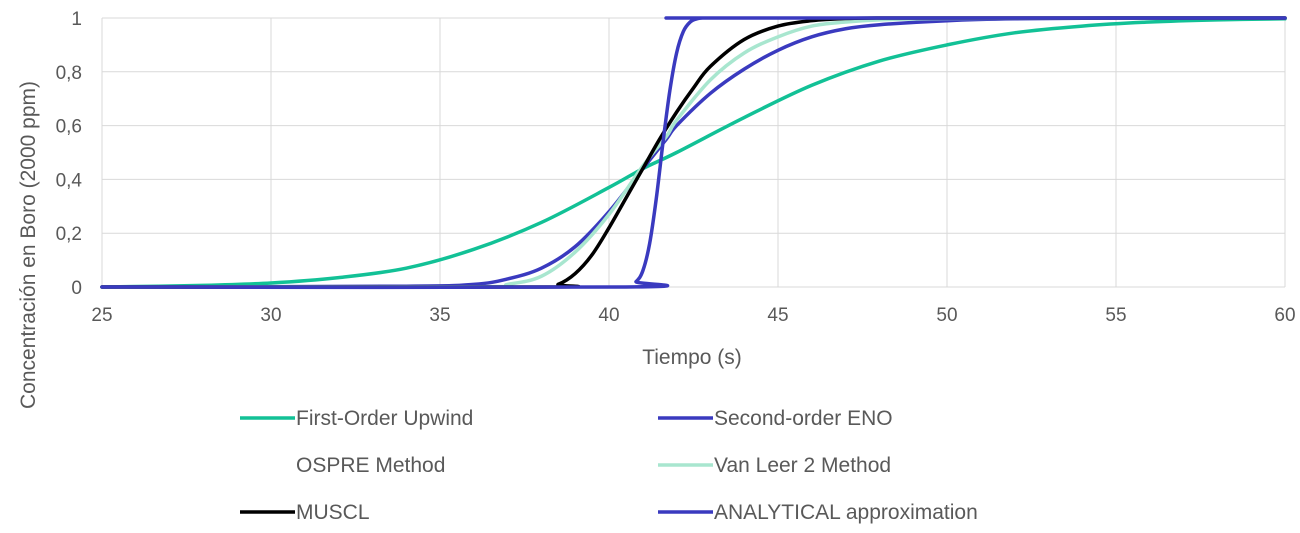 The height and width of the screenshot is (533, 1300). I want to click on y-tick-label: 0,6, so click(69, 127).